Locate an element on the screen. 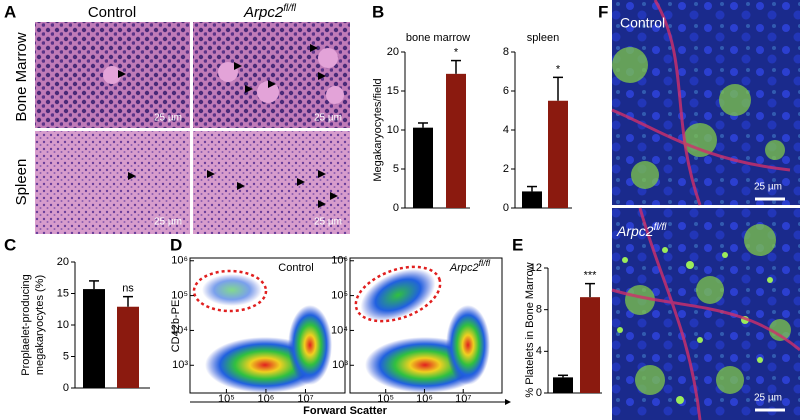 The width and height of the screenshot is (800, 420). y-axis-label: Proplaelet-producing is located at coordinates (26, 325).